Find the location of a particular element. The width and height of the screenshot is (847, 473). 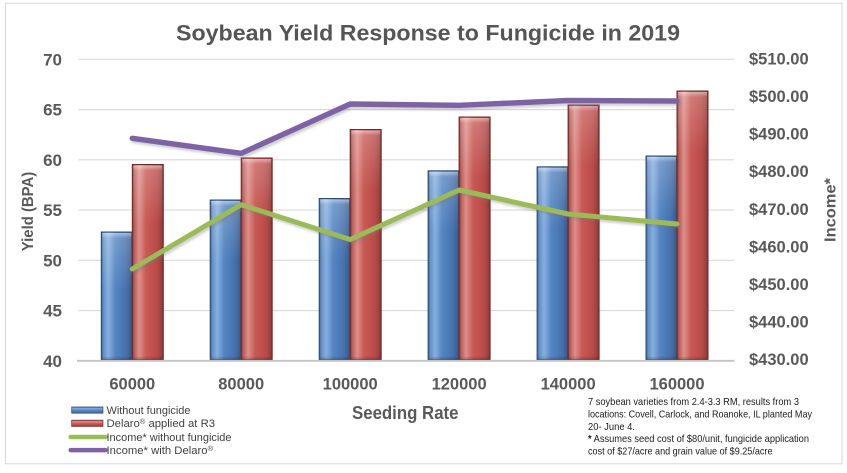

svg-text: 45 is located at coordinates (52, 311).